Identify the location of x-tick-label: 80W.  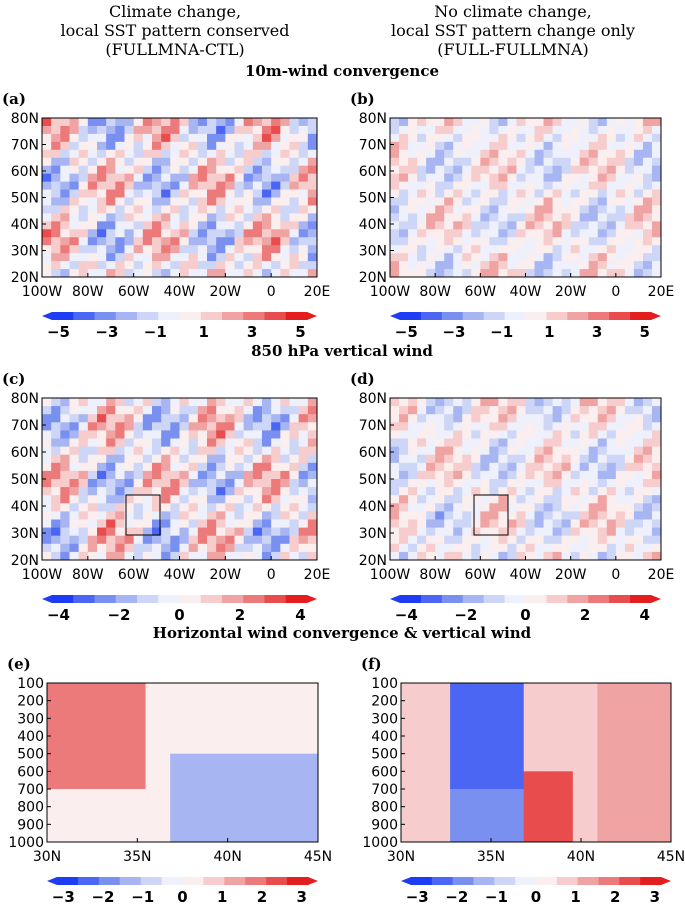
(435, 575).